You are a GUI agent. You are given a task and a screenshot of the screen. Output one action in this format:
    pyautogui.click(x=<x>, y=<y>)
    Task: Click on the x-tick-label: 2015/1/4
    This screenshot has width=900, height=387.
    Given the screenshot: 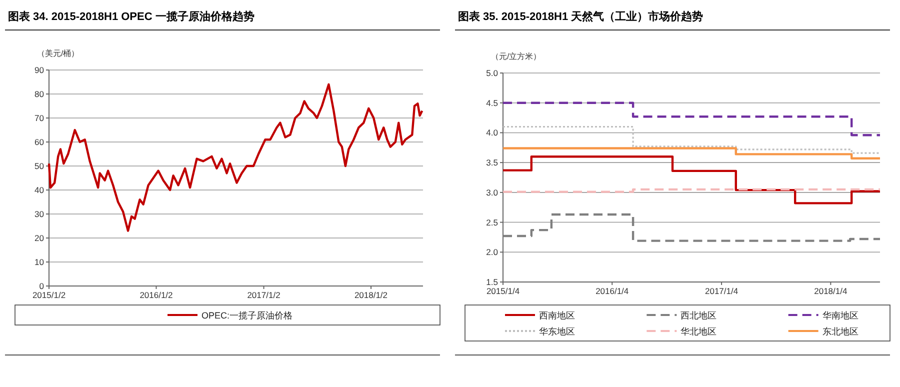 What is the action you would take?
    pyautogui.click(x=503, y=291)
    